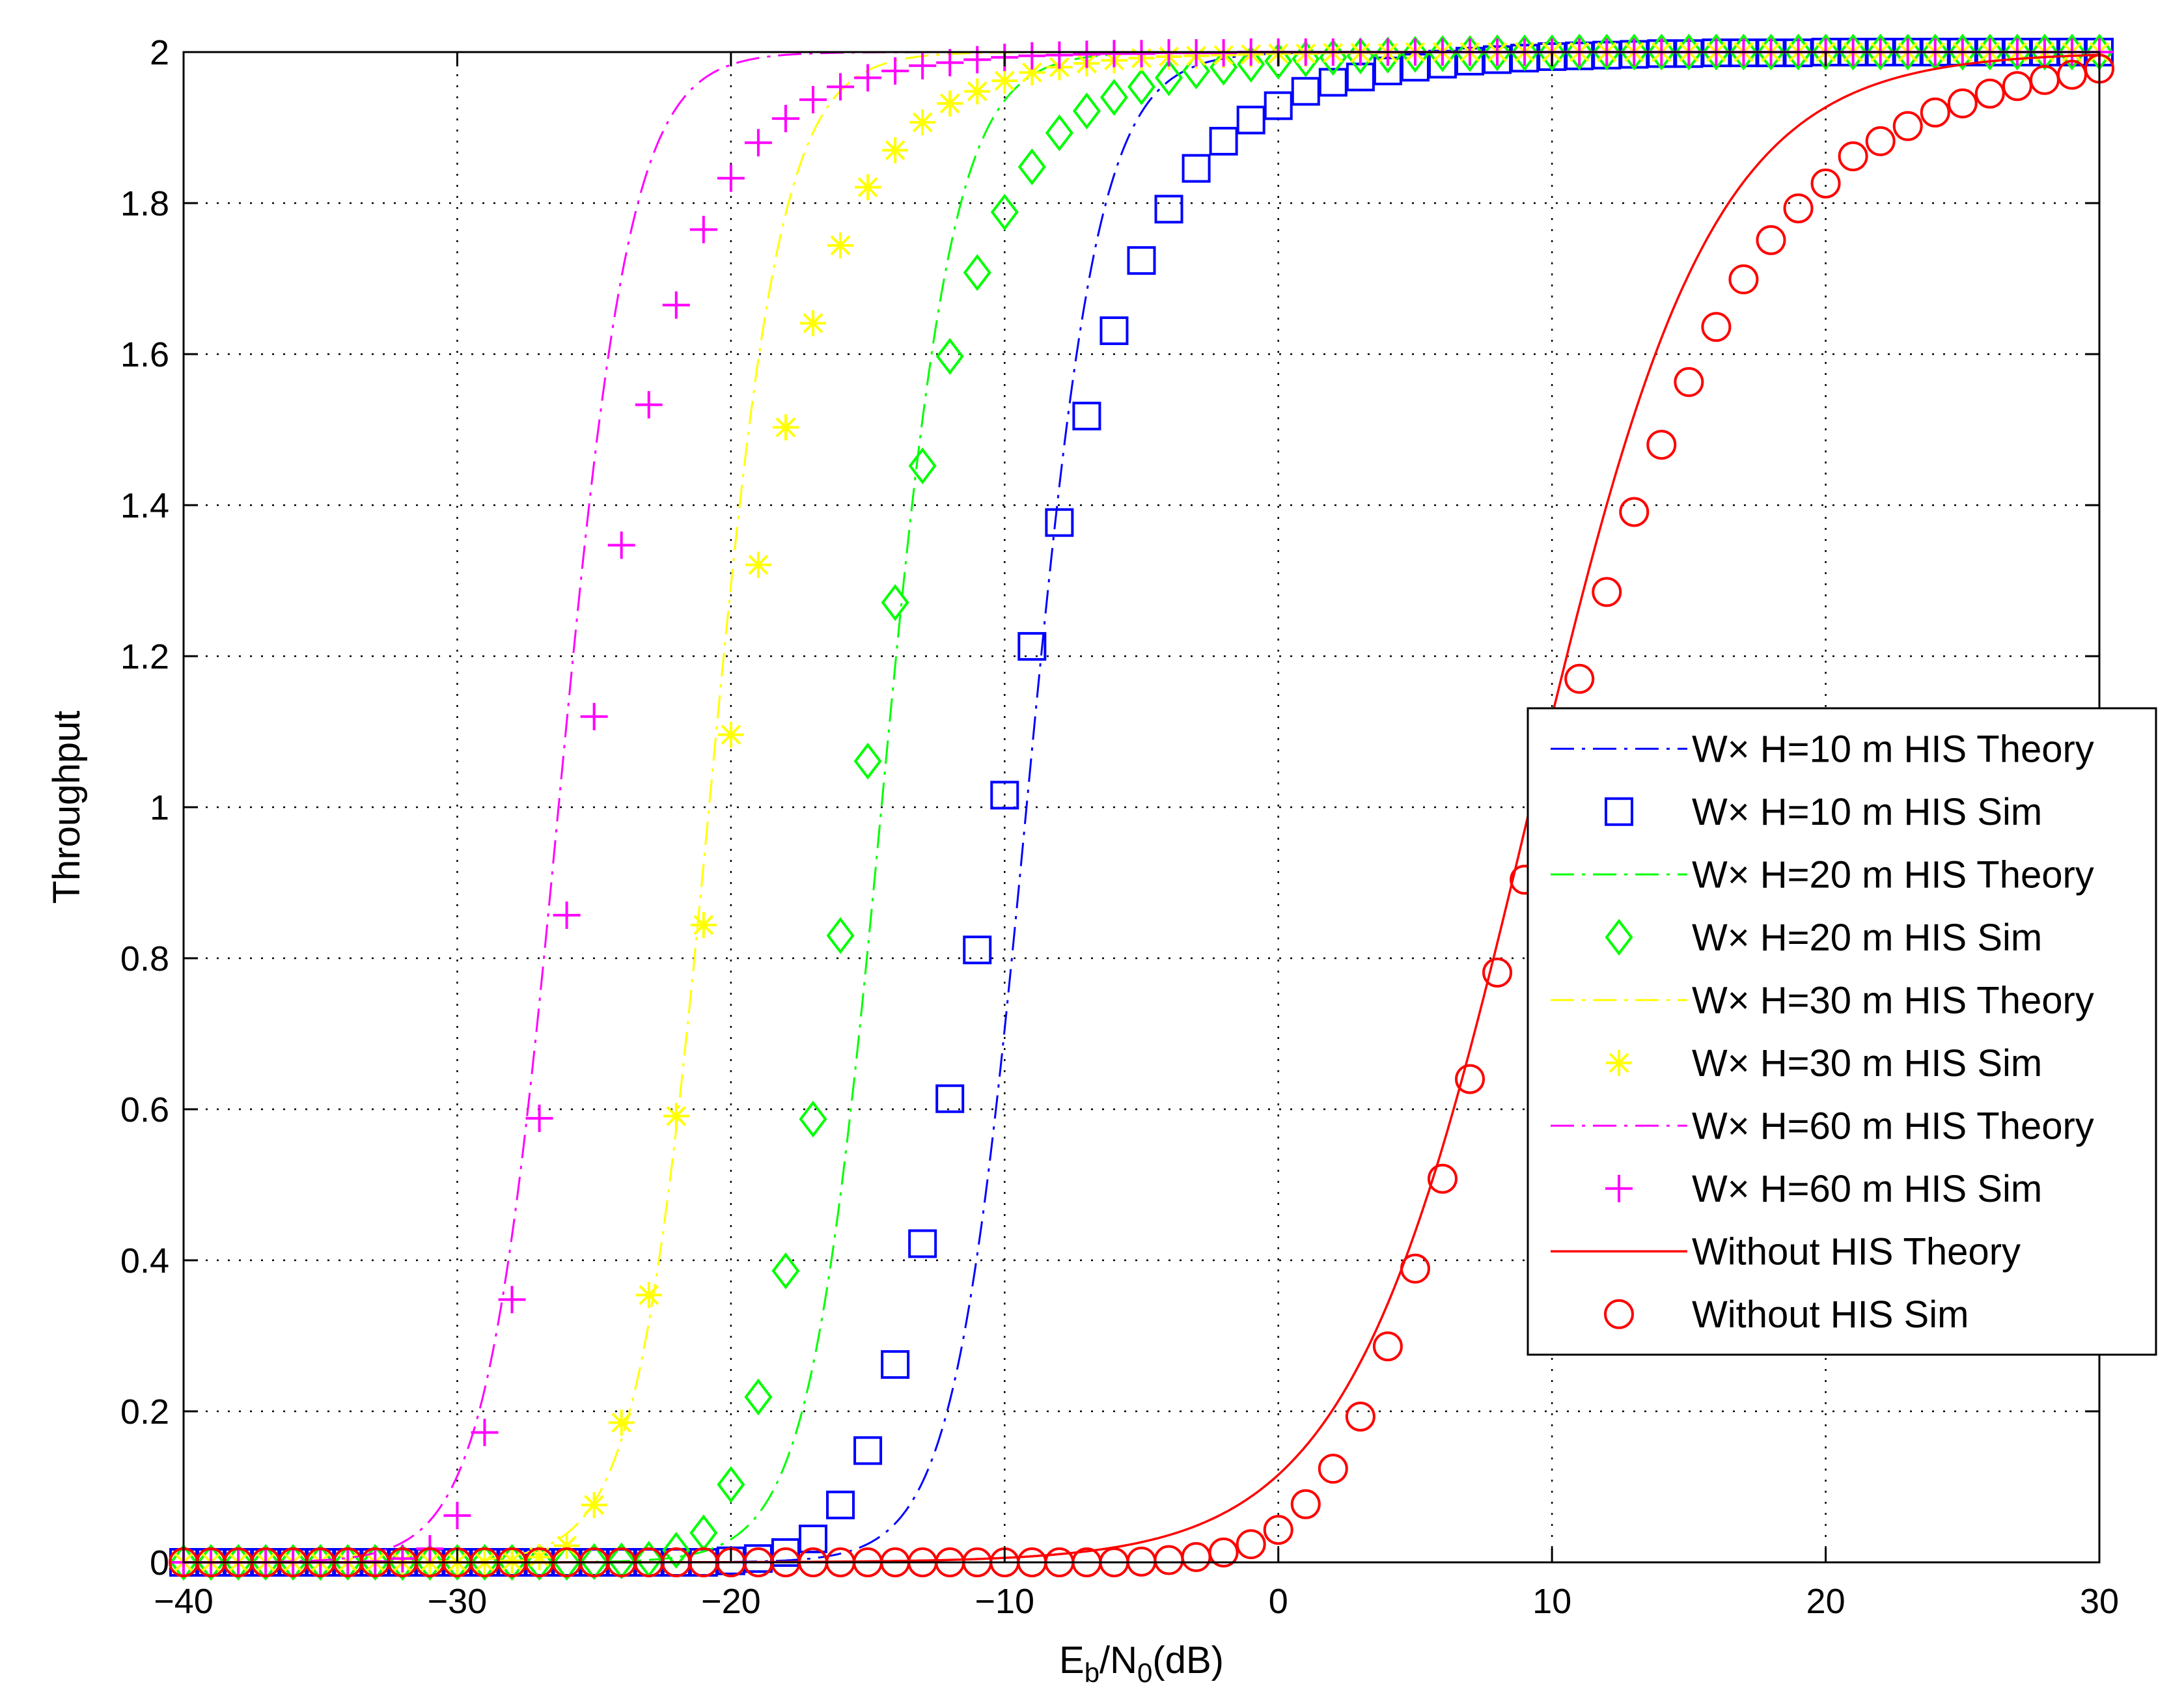  I want to click on y-tick-label: 0.8, so click(145, 958).